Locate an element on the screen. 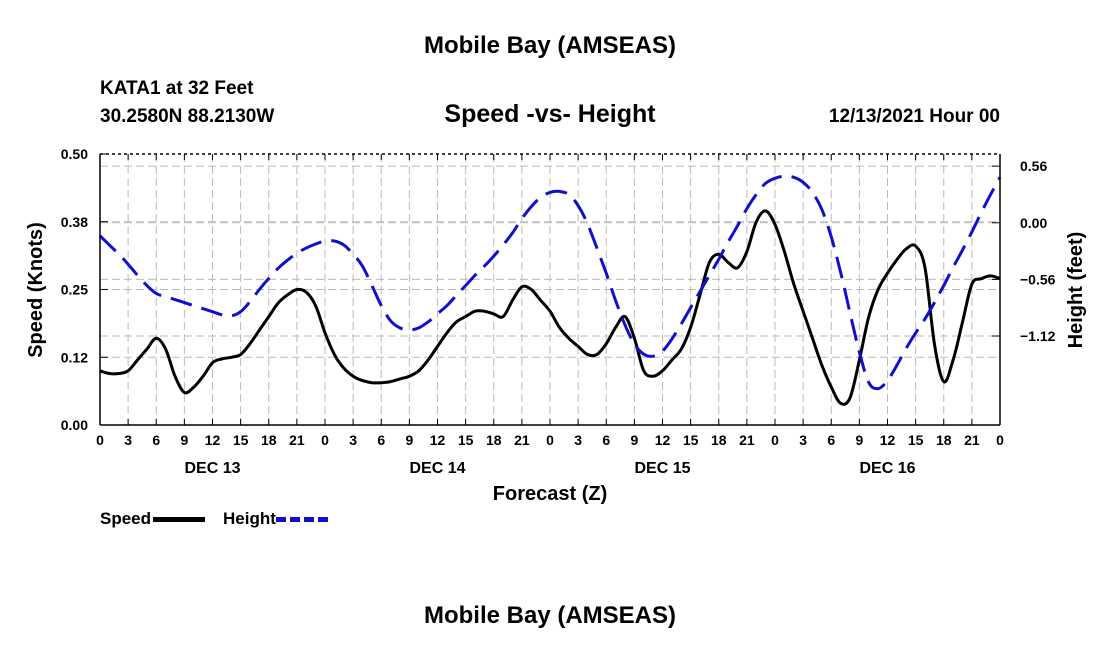 The height and width of the screenshot is (650, 1100). station-label: KATA1 at 32 Feet is located at coordinates (177, 88).